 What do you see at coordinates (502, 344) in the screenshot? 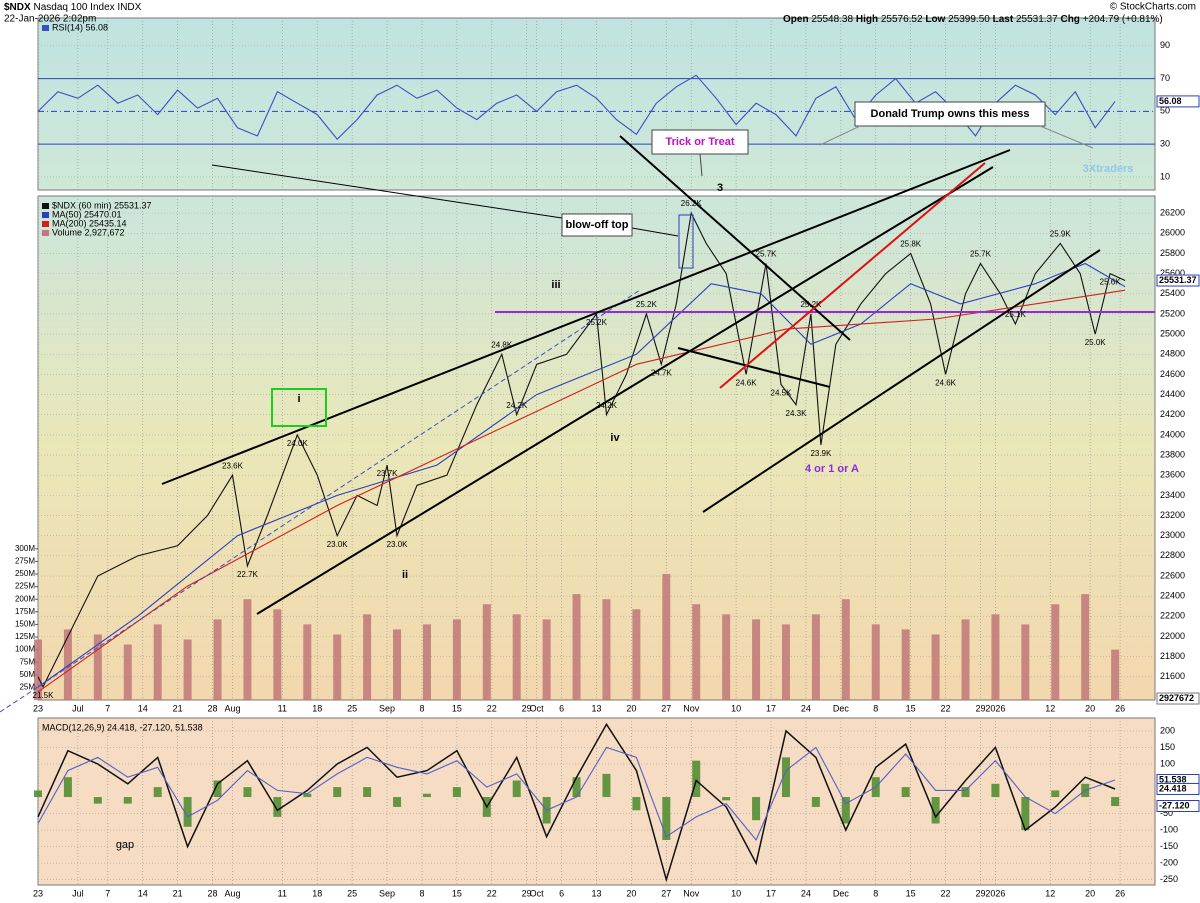
I see `price-label: 24.8K` at bounding box center [502, 344].